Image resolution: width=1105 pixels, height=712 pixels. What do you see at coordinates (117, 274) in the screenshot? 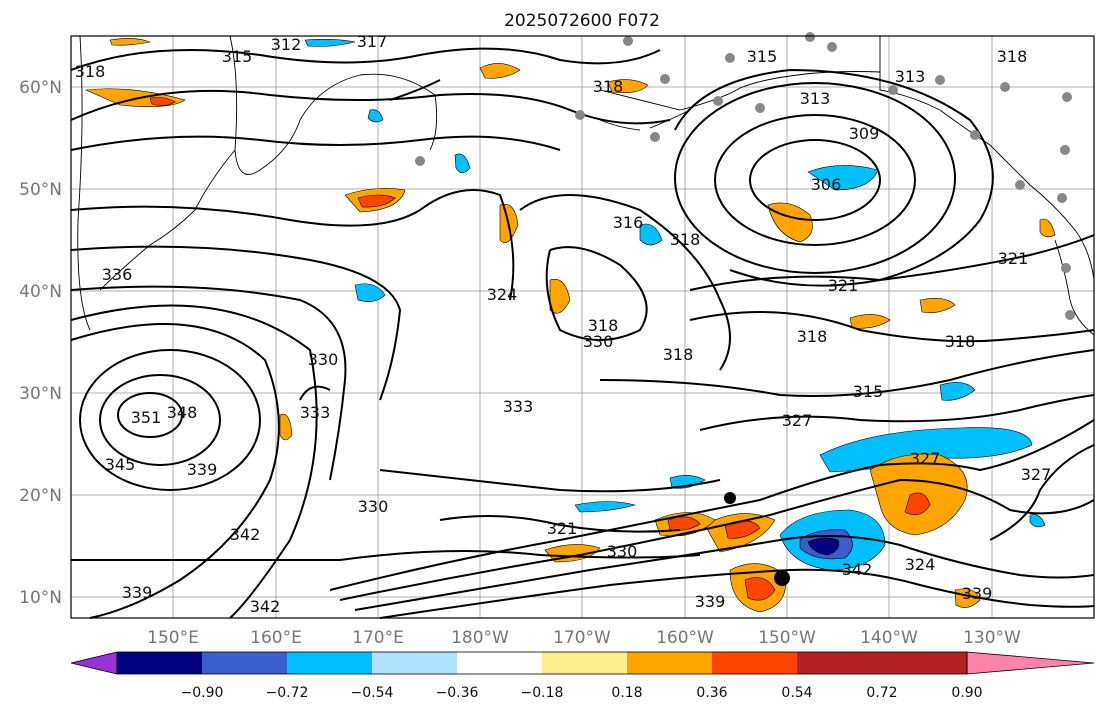
I see `contour-label: 336` at bounding box center [117, 274].